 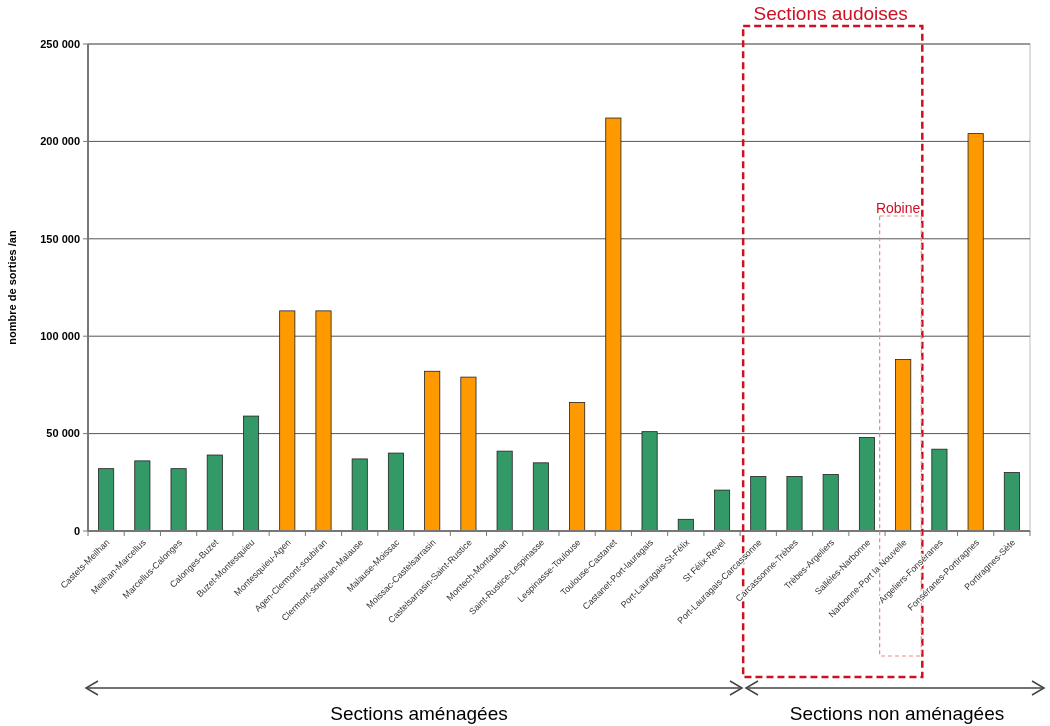 I want to click on text: Sections aménagées, so click(x=419, y=713).